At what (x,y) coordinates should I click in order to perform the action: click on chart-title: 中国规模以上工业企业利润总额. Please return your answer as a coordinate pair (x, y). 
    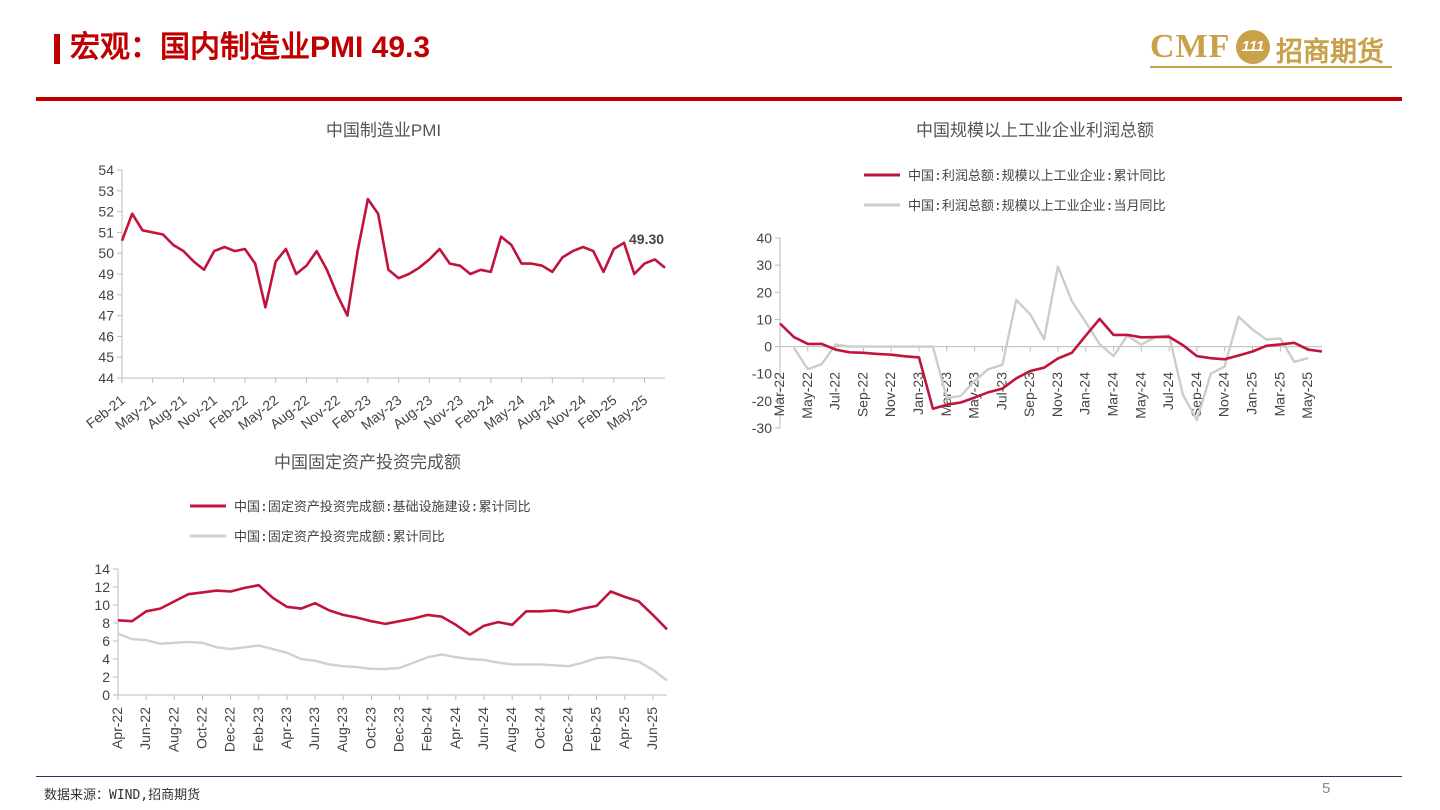
    Looking at the image, I should click on (1035, 130).